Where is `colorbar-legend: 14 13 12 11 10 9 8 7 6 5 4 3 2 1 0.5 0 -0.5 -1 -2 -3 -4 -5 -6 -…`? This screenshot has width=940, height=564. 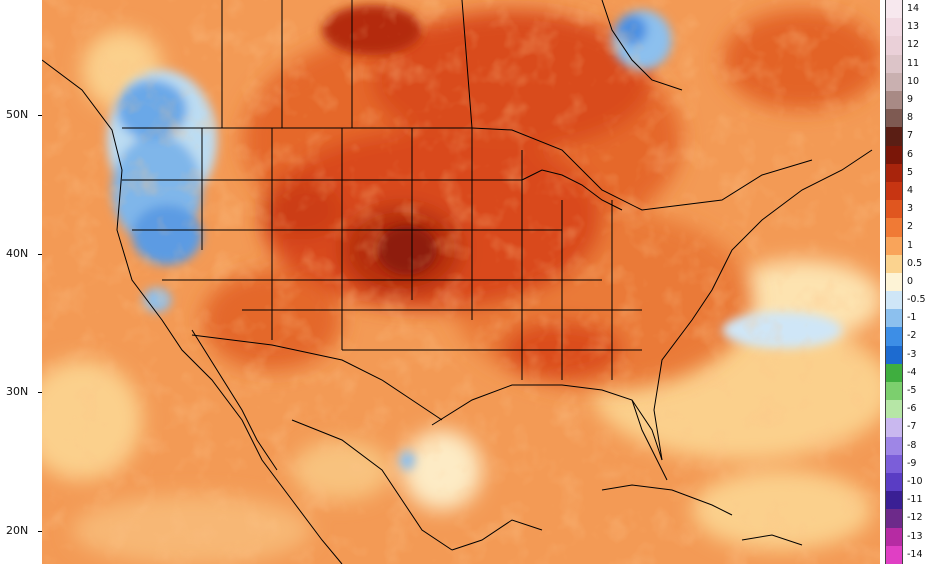
colorbar-legend: 14 13 12 11 10 9 8 7 6 5 4 3 2 1 0.5 0 -0.5 -1 -2 -3 -4 -5 -6 -… is located at coordinates (911, 282).